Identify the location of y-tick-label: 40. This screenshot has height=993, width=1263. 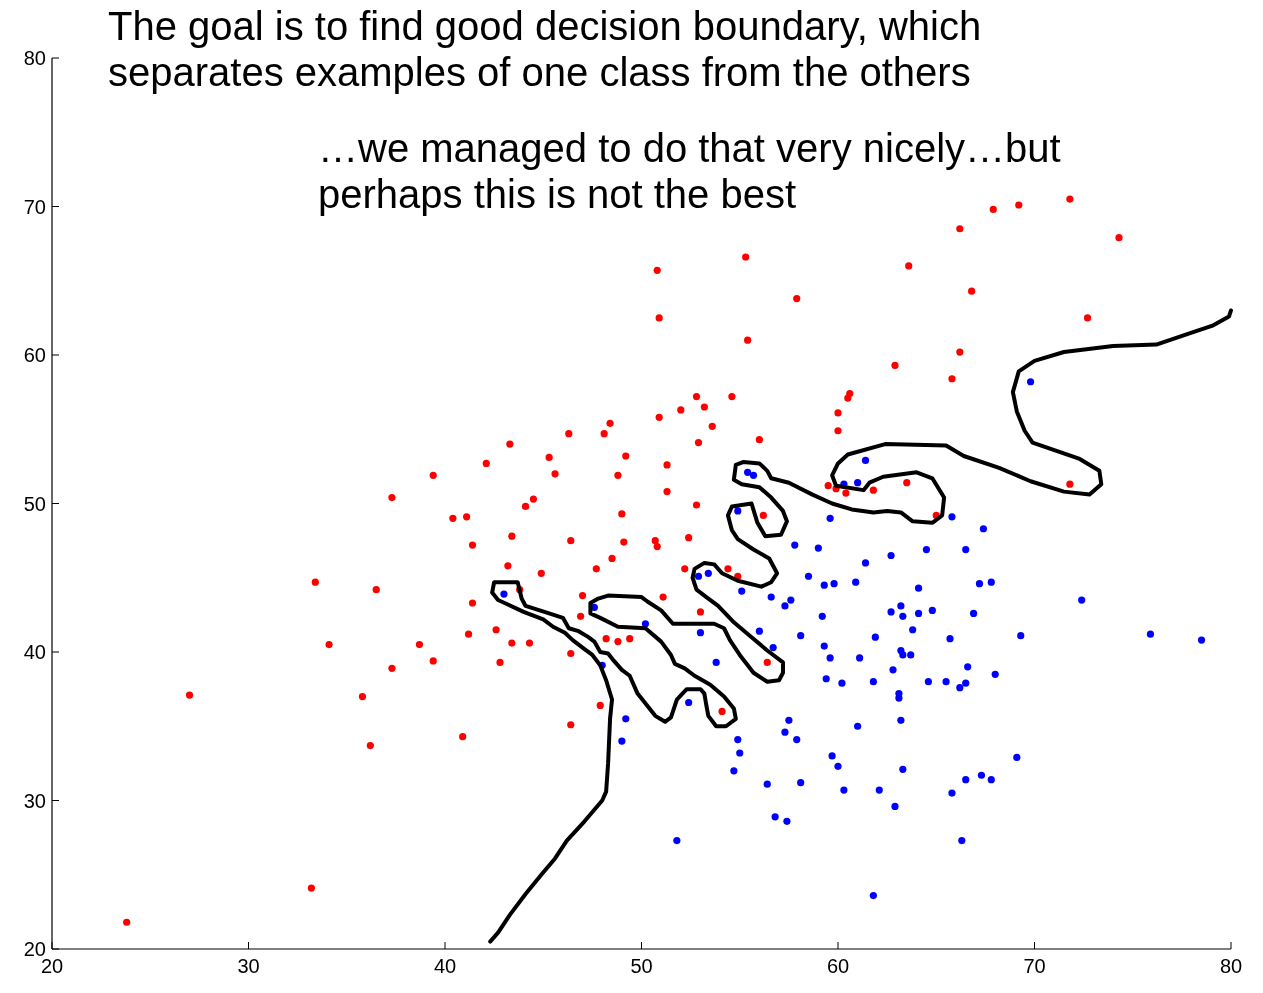
(34, 652).